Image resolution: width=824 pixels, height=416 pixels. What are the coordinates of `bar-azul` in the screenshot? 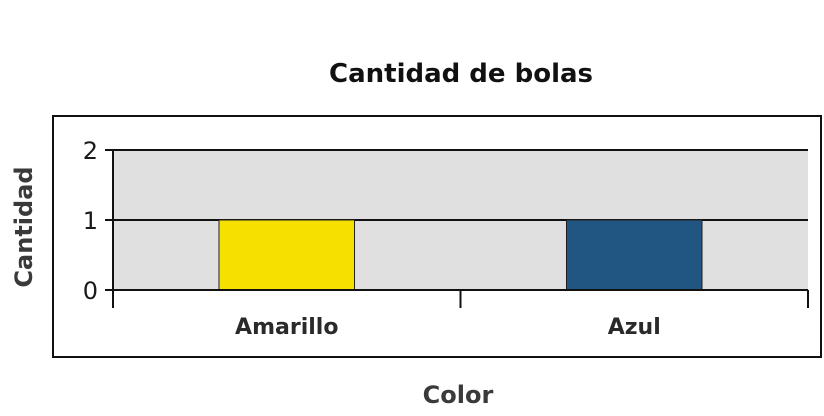 It's located at (634, 255).